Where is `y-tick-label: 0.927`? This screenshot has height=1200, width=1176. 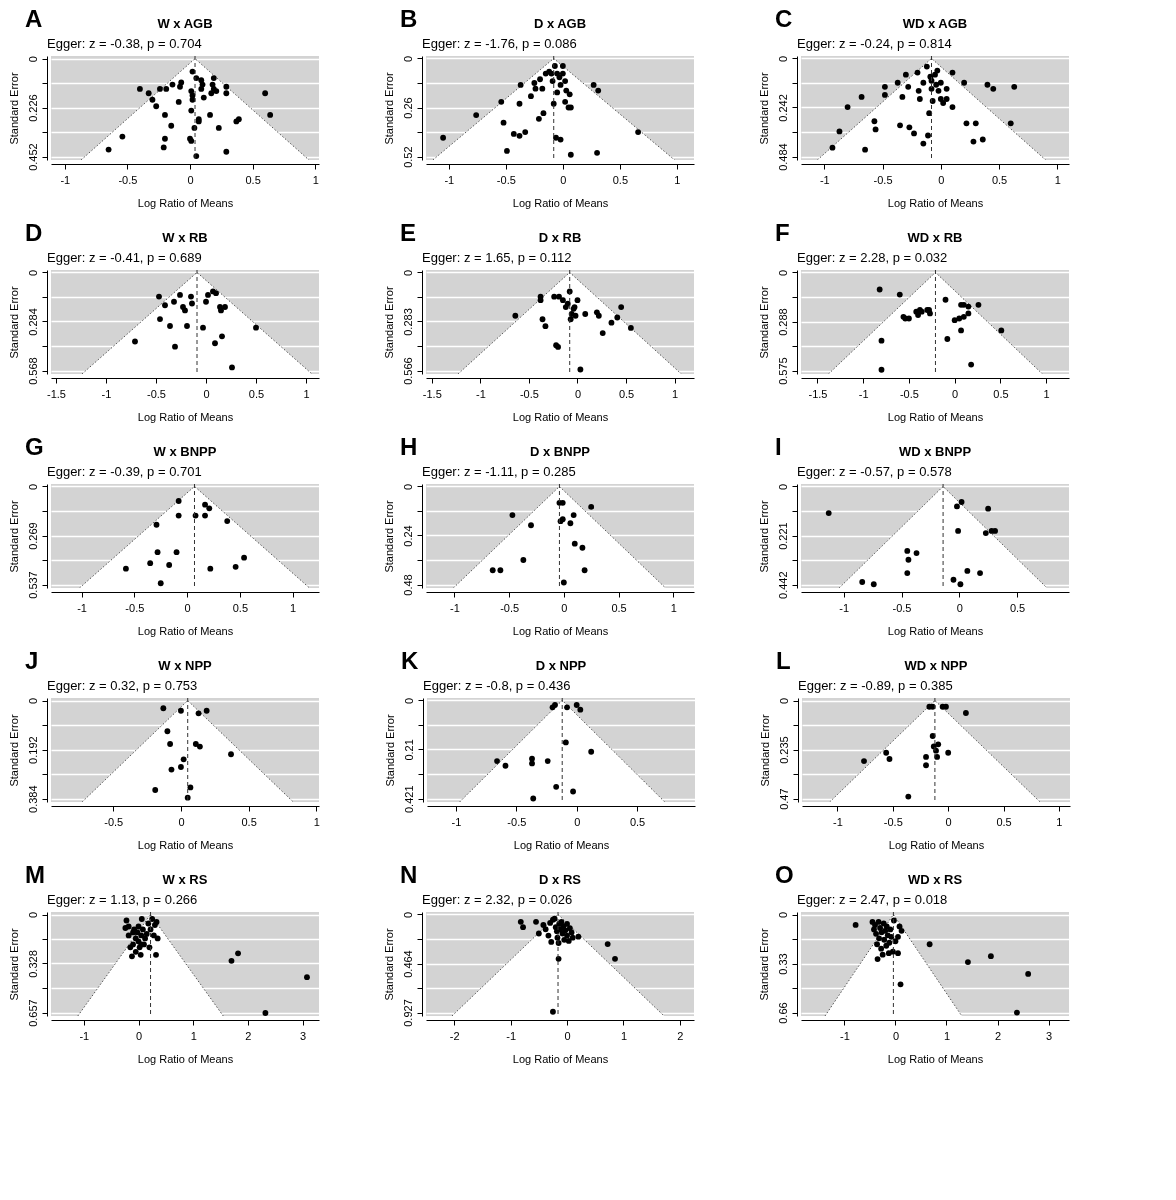 y-tick-label: 0.927 is located at coordinates (407, 1013).